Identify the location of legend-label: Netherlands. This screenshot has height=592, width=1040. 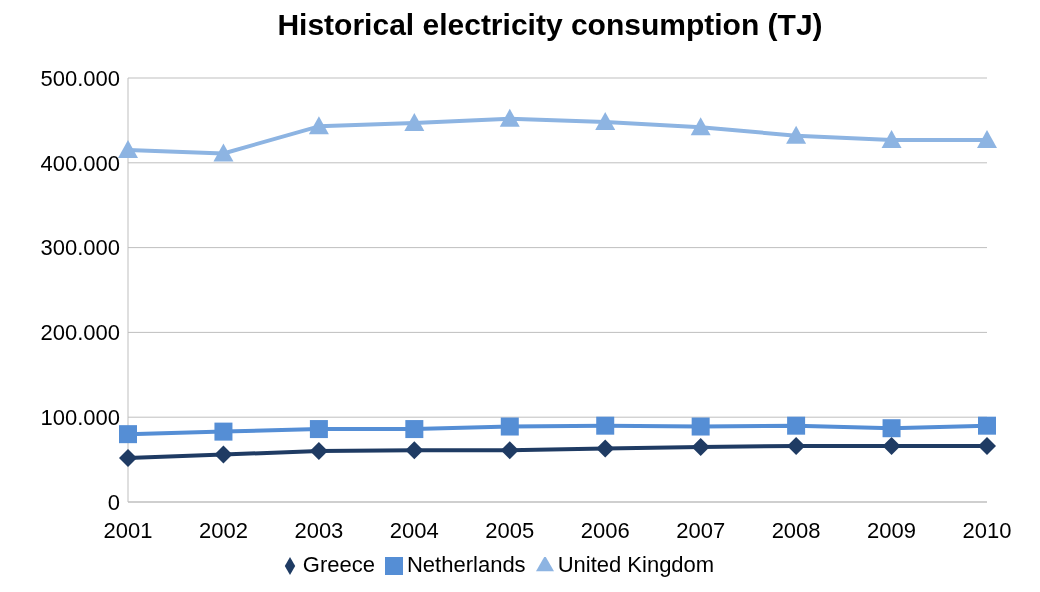
(466, 564).